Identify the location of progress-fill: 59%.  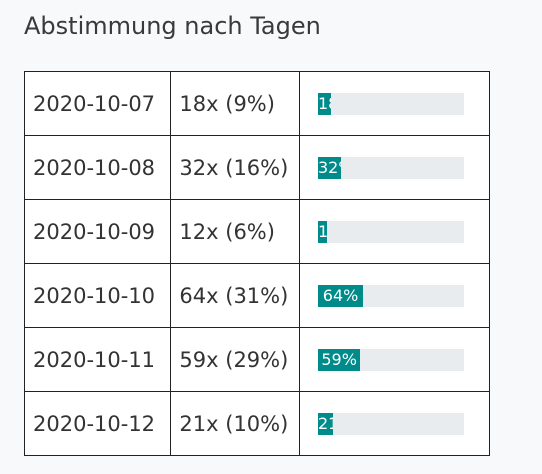
(339, 359).